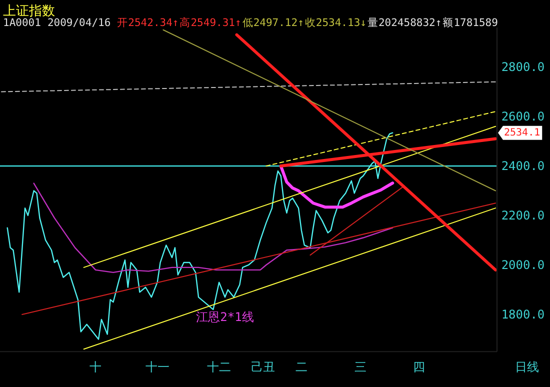 Image resolution: width=550 pixels, height=387 pixels. What do you see at coordinates (263, 367) in the screenshot?
I see `x-tick-label: 己丑` at bounding box center [263, 367].